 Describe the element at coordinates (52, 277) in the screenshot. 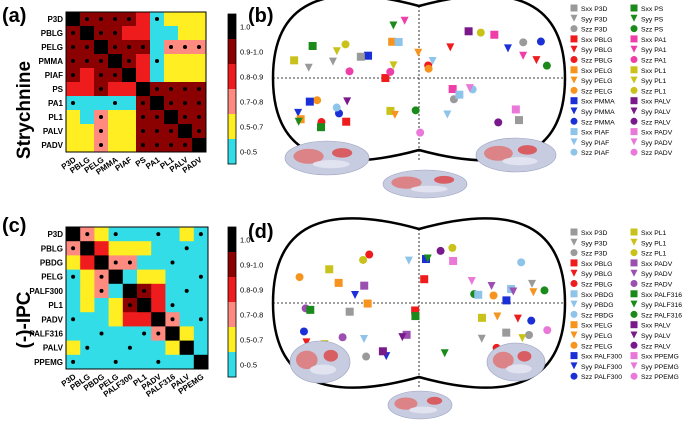

I see `row-tick-label: PELG` at that location.